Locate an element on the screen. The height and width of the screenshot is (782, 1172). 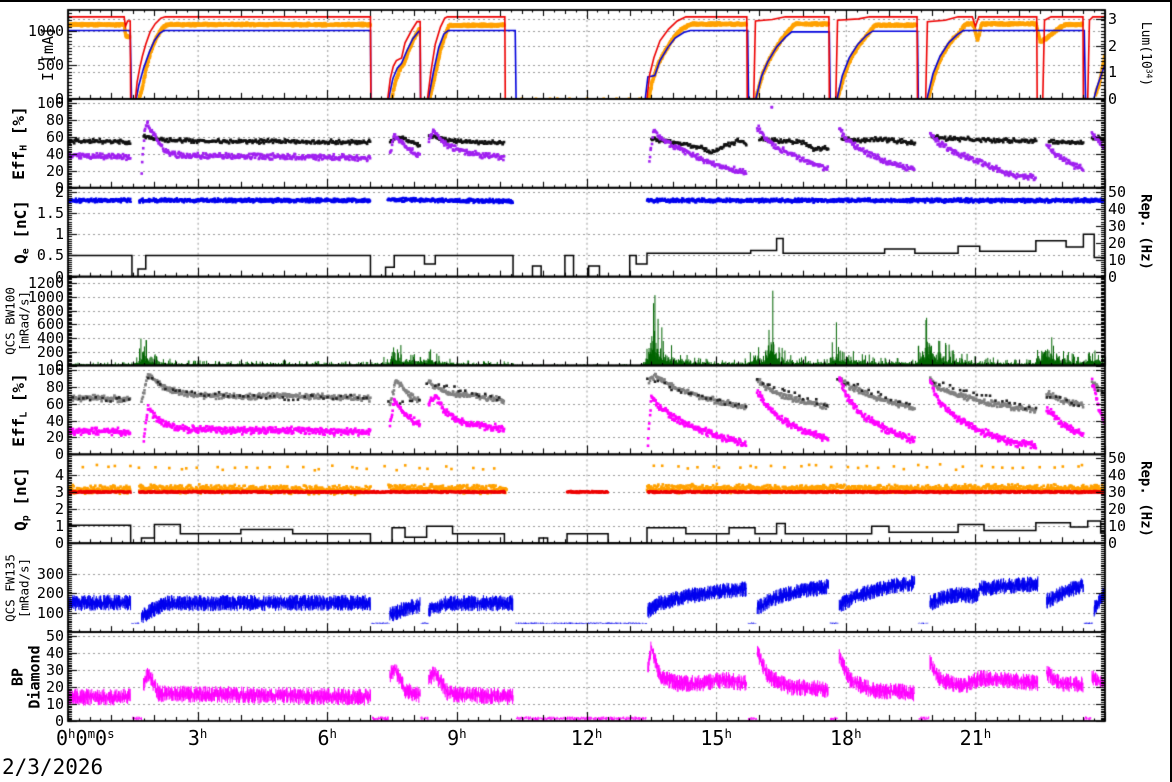
x-tick-label: 3h is located at coordinates (197, 738).